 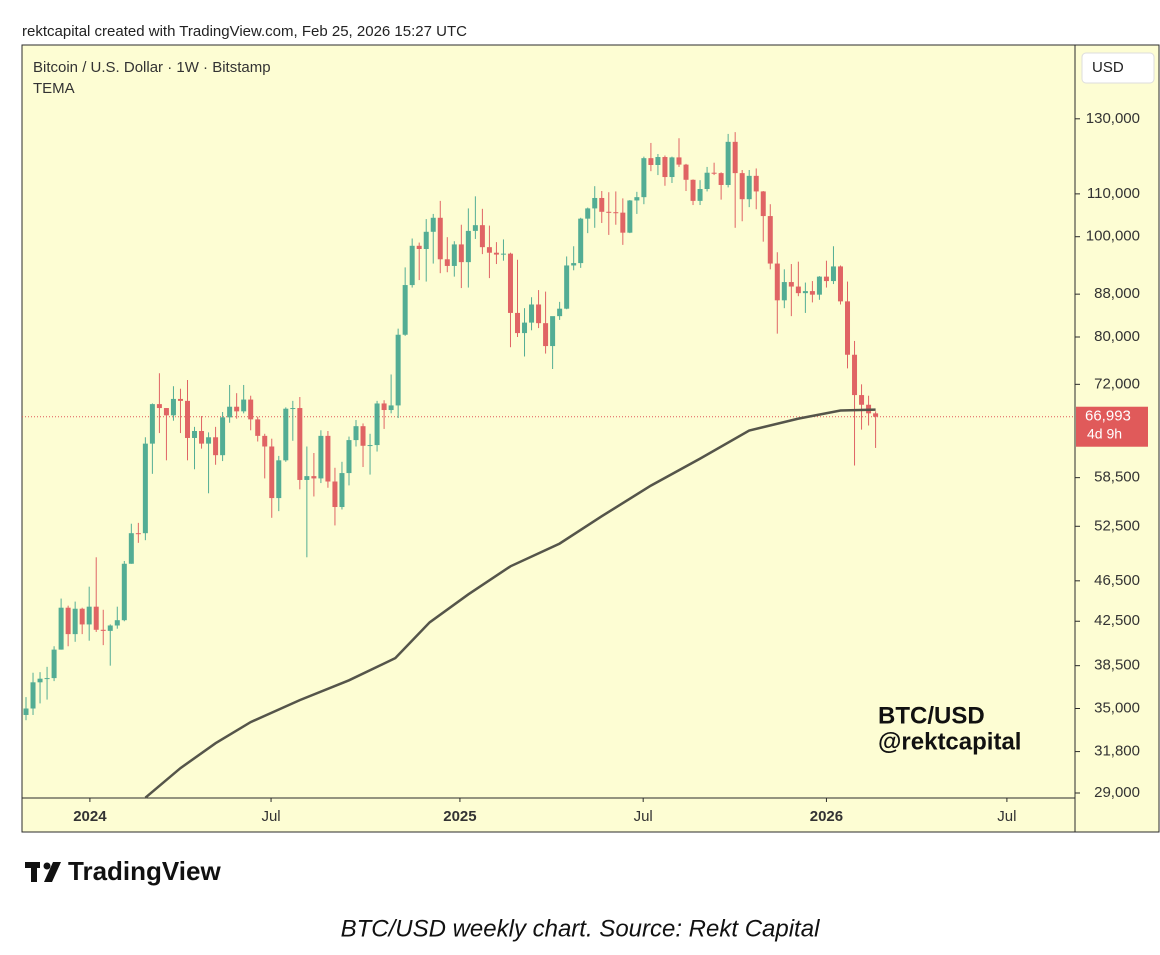 I want to click on x-tick-label: 2024, so click(x=90, y=816).